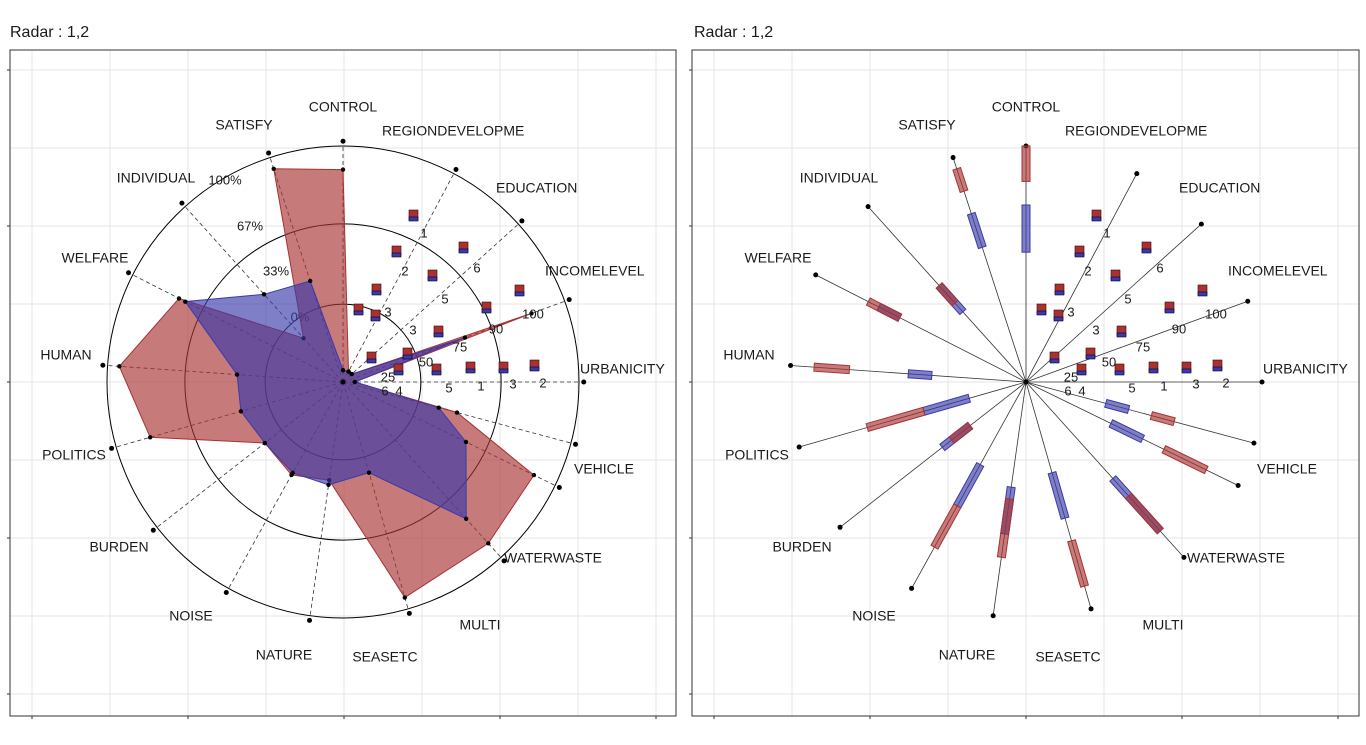 Image resolution: width=1366 pixels, height=745 pixels. What do you see at coordinates (95, 258) in the screenshot?
I see `axis-label-welfare: WELFARE` at bounding box center [95, 258].